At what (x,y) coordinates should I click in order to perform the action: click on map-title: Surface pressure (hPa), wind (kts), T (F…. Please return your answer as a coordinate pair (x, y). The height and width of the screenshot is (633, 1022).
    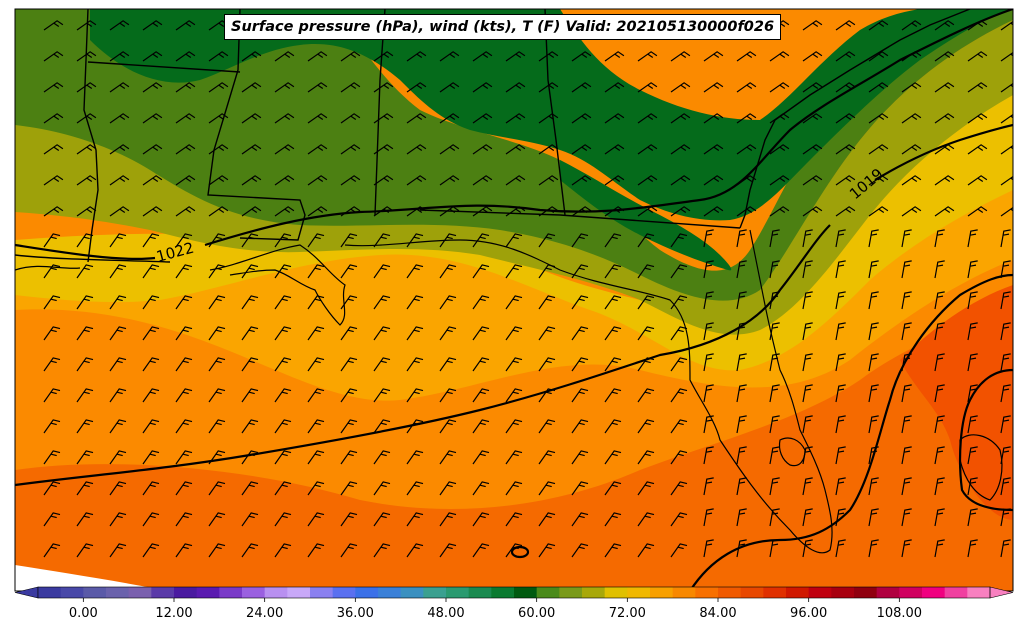
    Looking at the image, I should click on (503, 27).